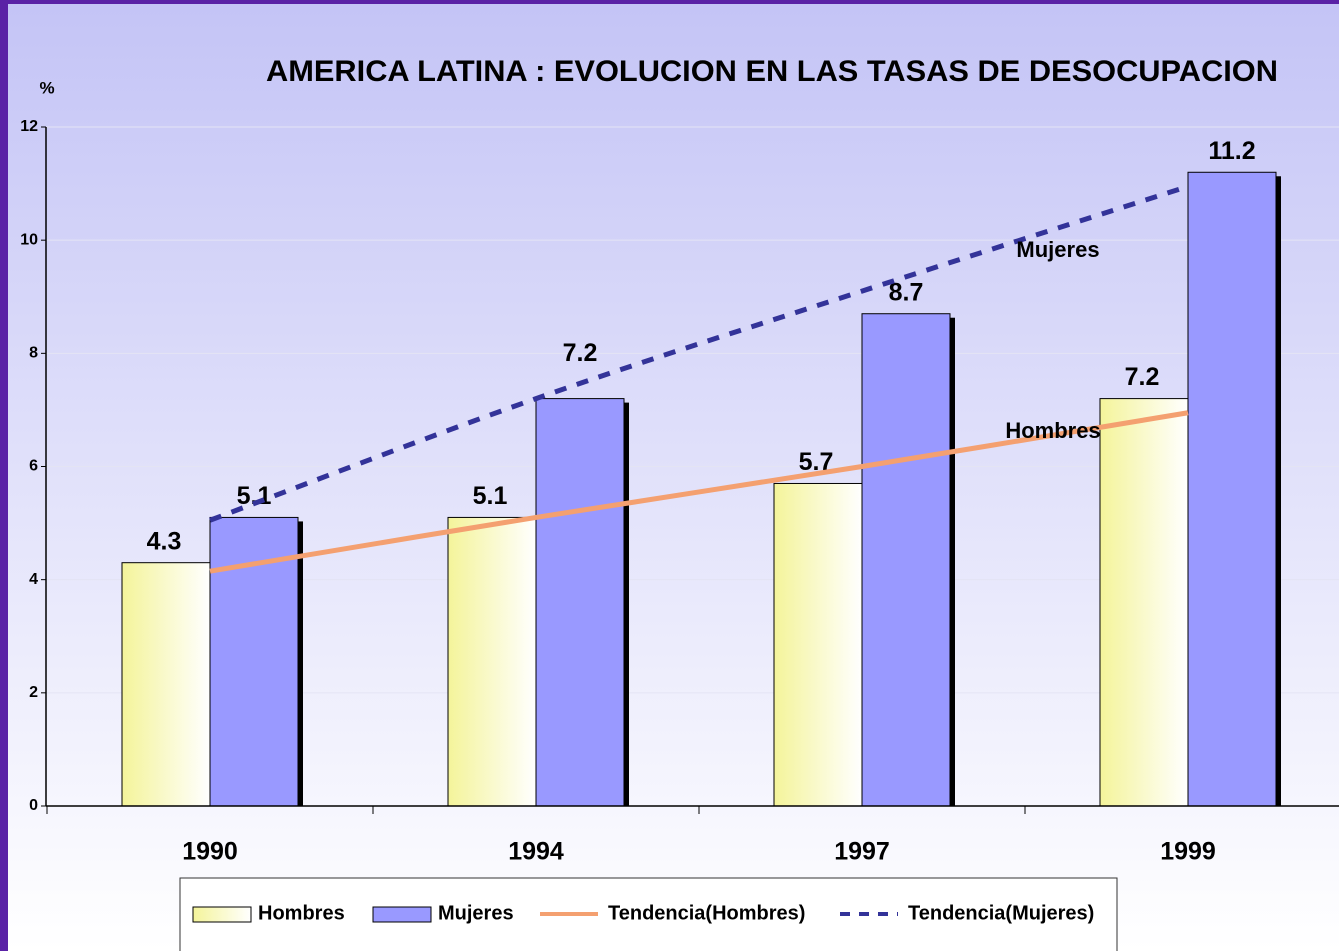  What do you see at coordinates (476, 913) in the screenshot?
I see `legend-label: Mujeres` at bounding box center [476, 913].